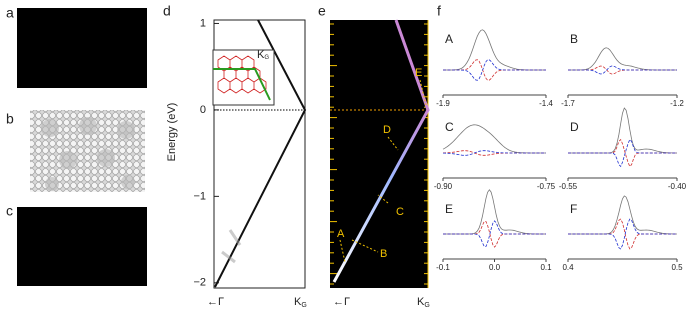 This screenshot has height=316, width=691. I want to click on x-tick-label: 0.1, so click(546, 267).